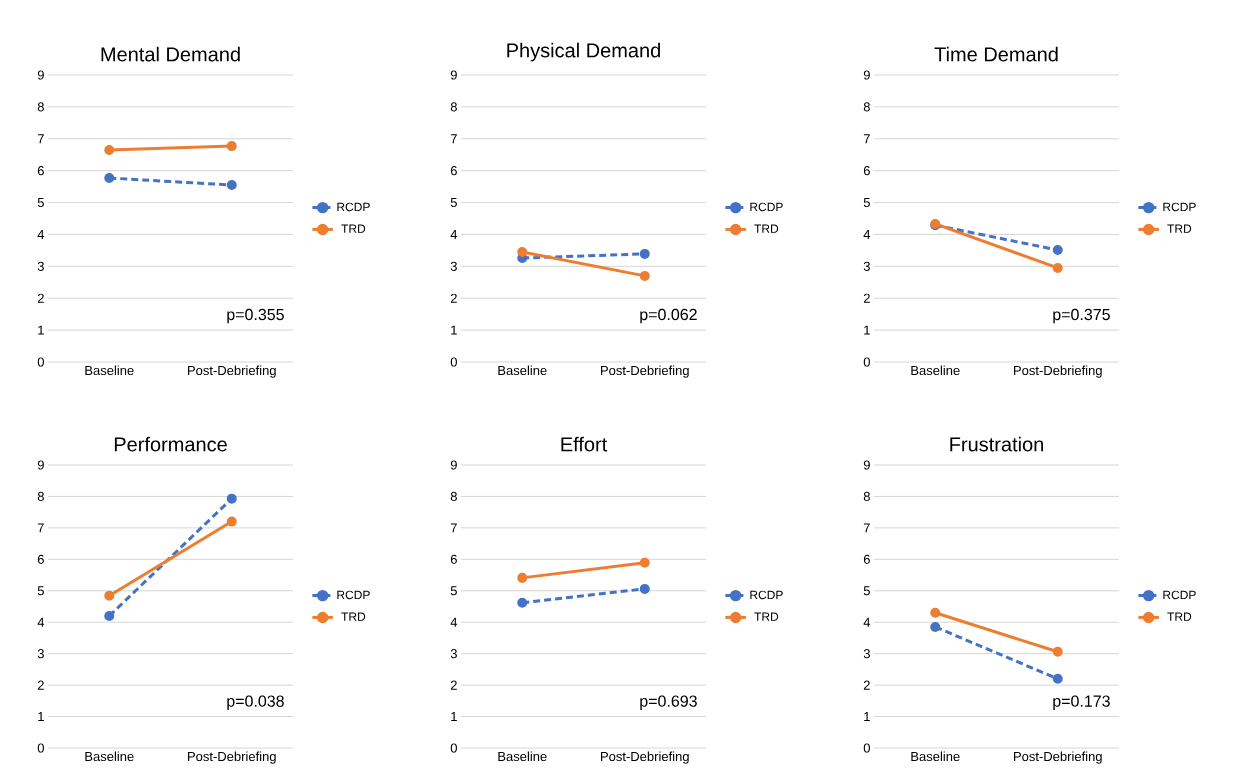 This screenshot has height=784, width=1239. Describe the element at coordinates (583, 52) in the screenshot. I see `chart-title: Physical Demand` at that location.